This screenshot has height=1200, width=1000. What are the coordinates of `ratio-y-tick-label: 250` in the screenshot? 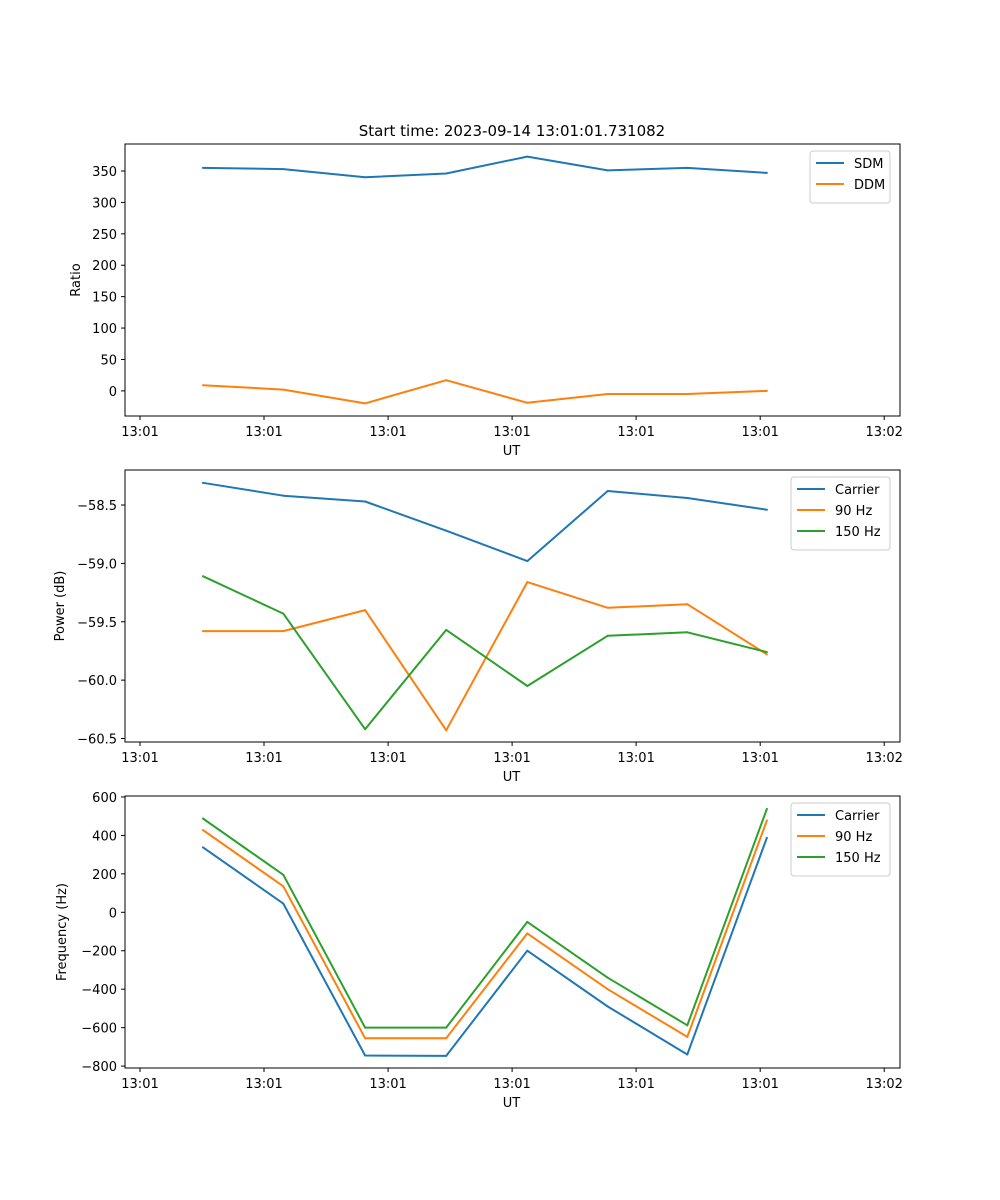 It's located at (104, 235).